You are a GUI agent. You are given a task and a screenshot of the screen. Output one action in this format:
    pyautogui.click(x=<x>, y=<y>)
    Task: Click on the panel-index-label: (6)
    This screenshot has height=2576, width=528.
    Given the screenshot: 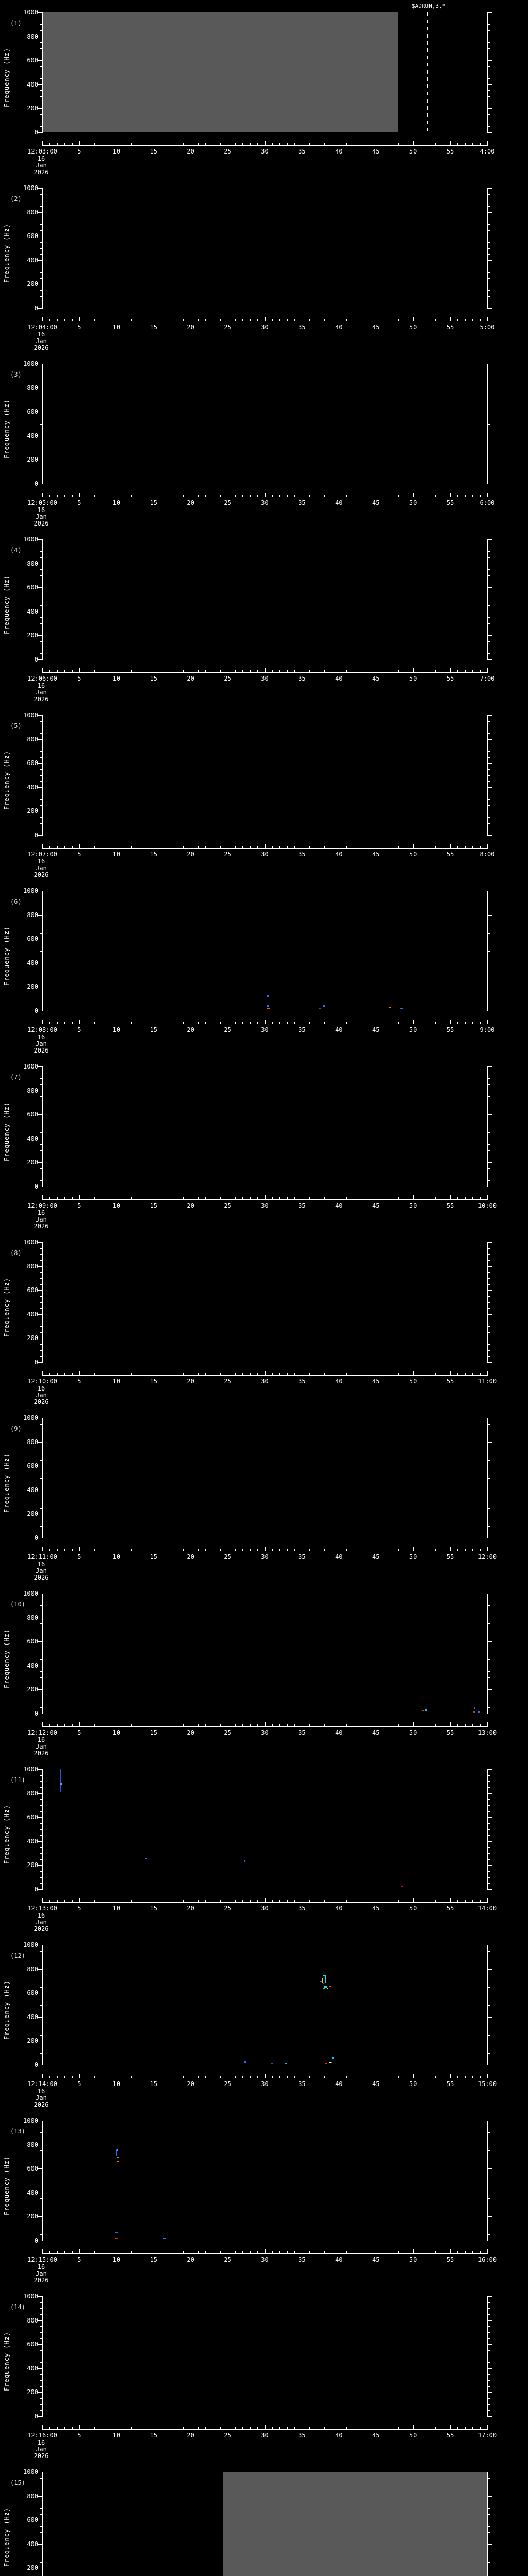 What is the action you would take?
    pyautogui.click(x=16, y=901)
    